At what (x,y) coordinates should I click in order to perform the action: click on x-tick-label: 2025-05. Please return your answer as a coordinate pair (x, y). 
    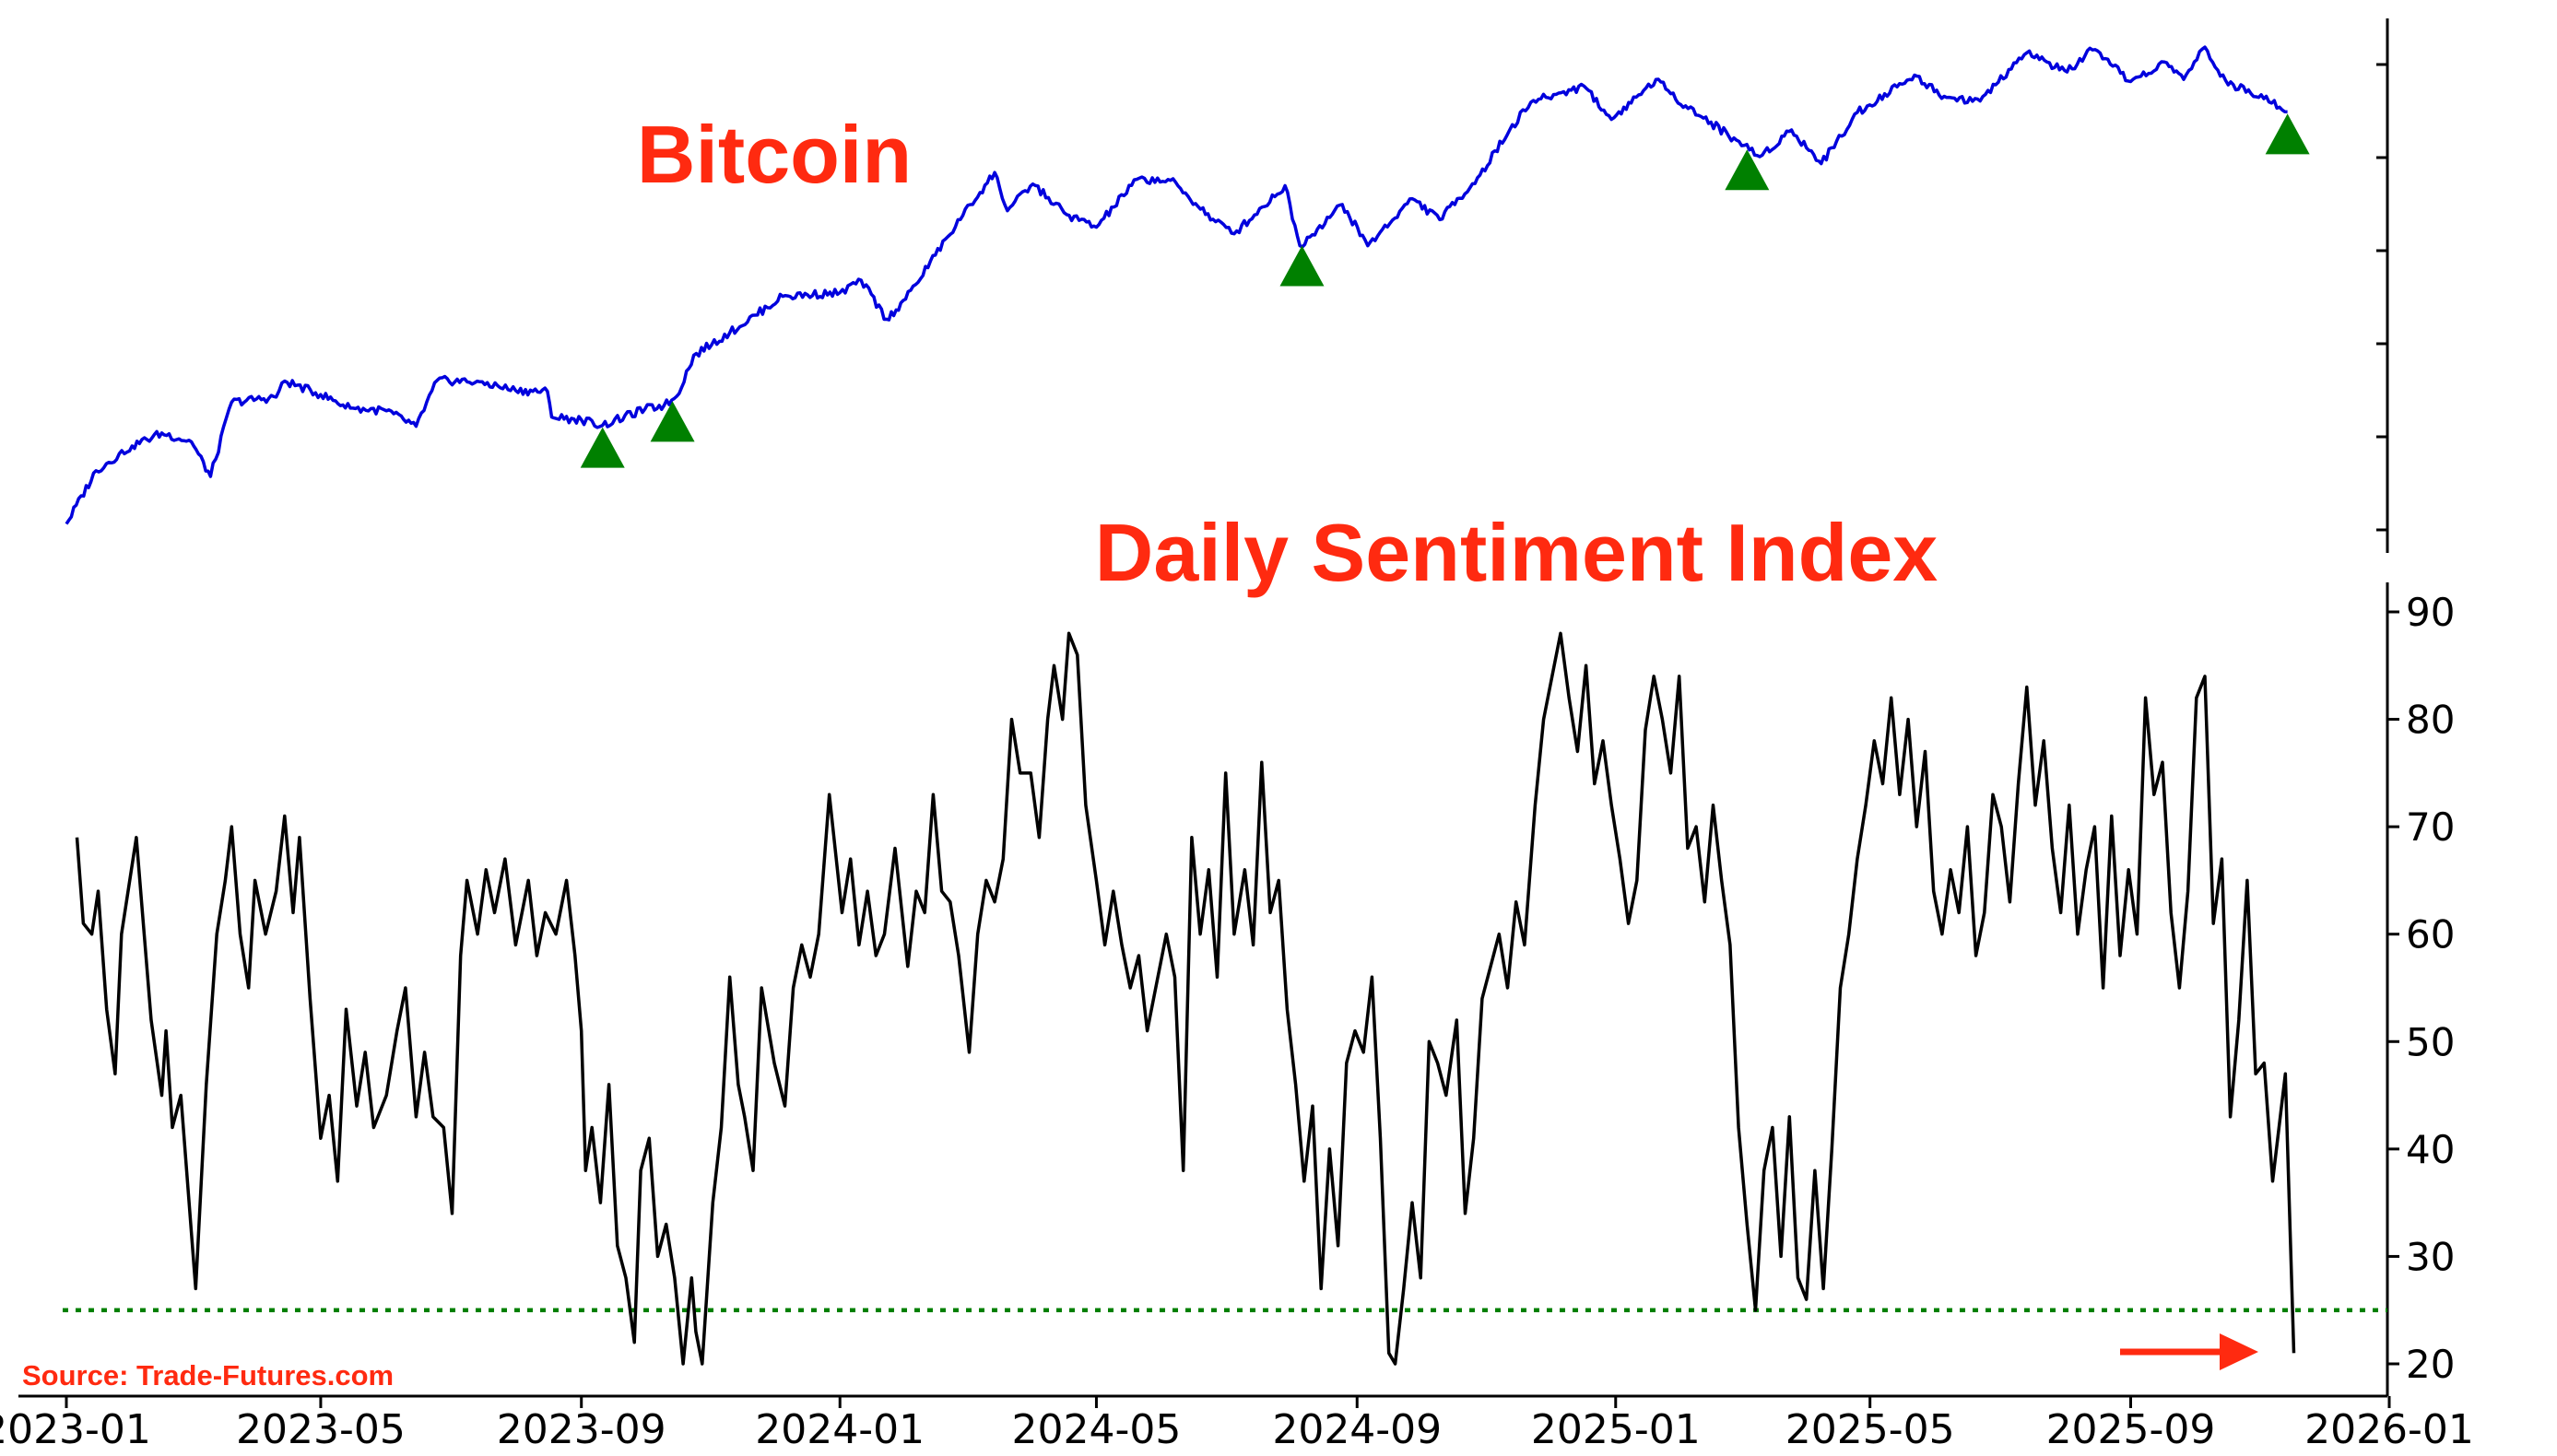
    Looking at the image, I should click on (1870, 1429).